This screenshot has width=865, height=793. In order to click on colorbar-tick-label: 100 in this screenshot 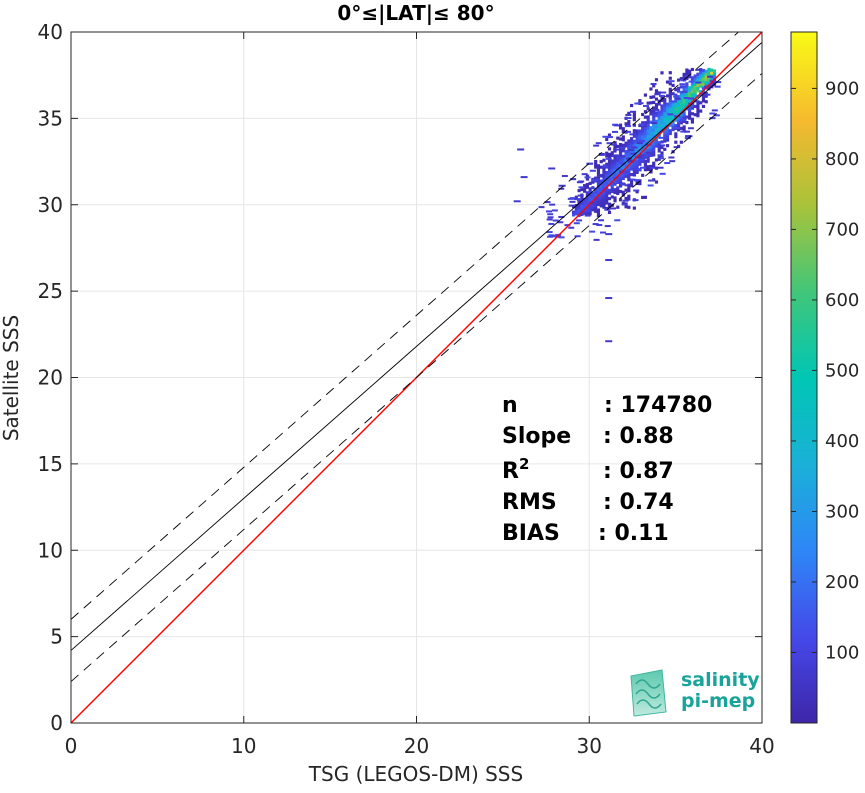, I will do `click(842, 652)`.